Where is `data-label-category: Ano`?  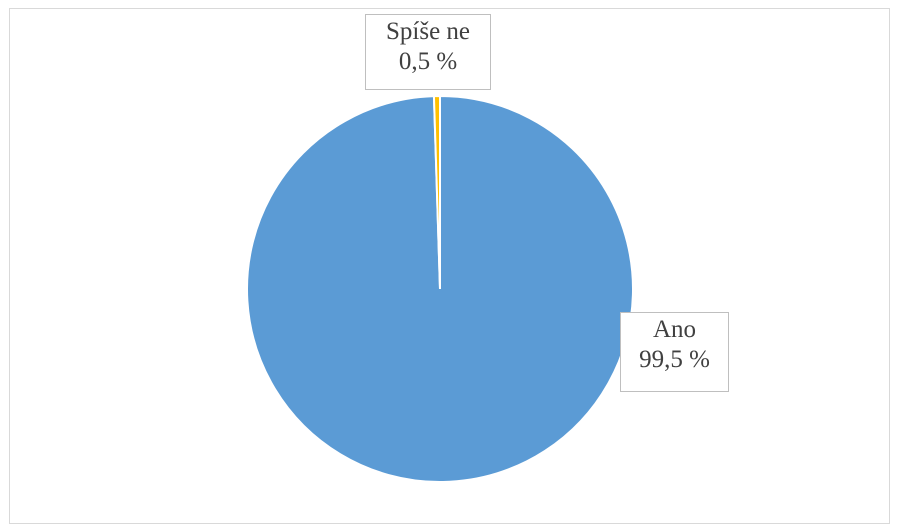
data-label-category: Ano is located at coordinates (674, 329).